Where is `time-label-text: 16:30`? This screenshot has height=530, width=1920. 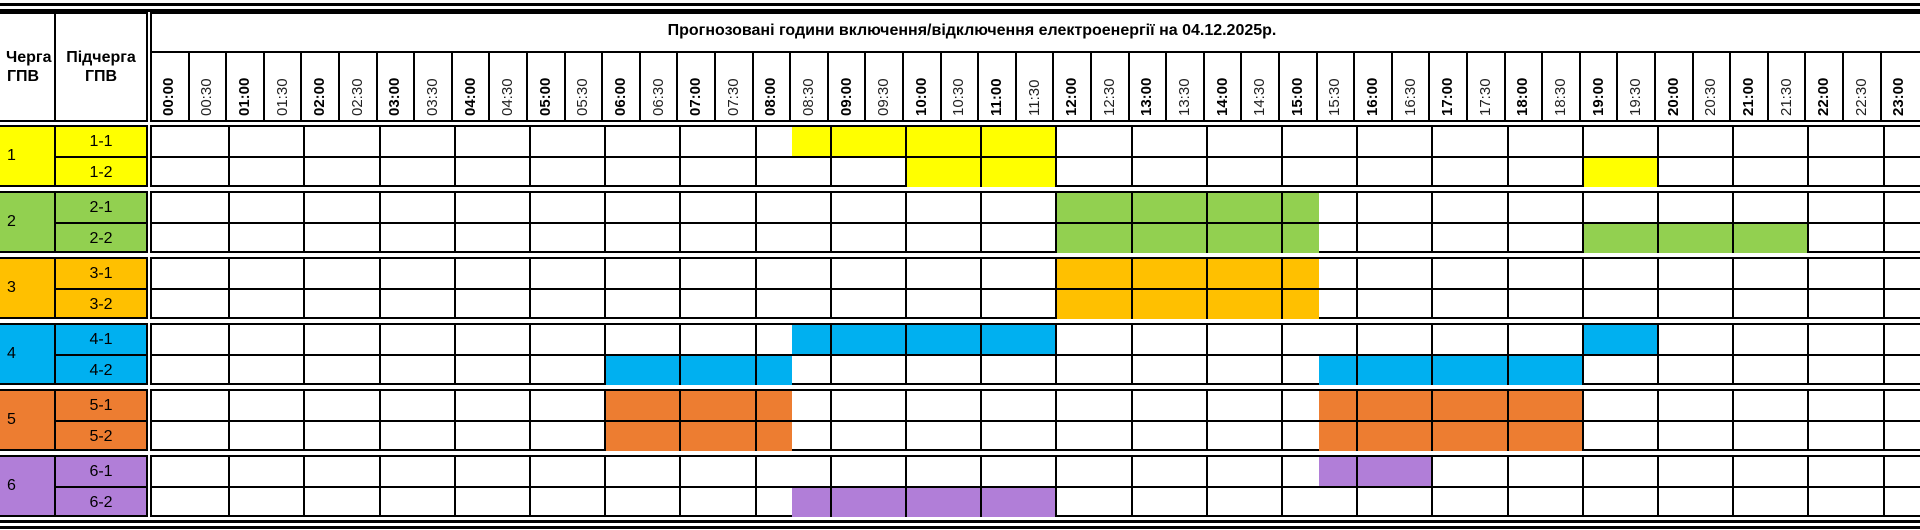 time-label-text: 16:30 is located at coordinates (1410, 97).